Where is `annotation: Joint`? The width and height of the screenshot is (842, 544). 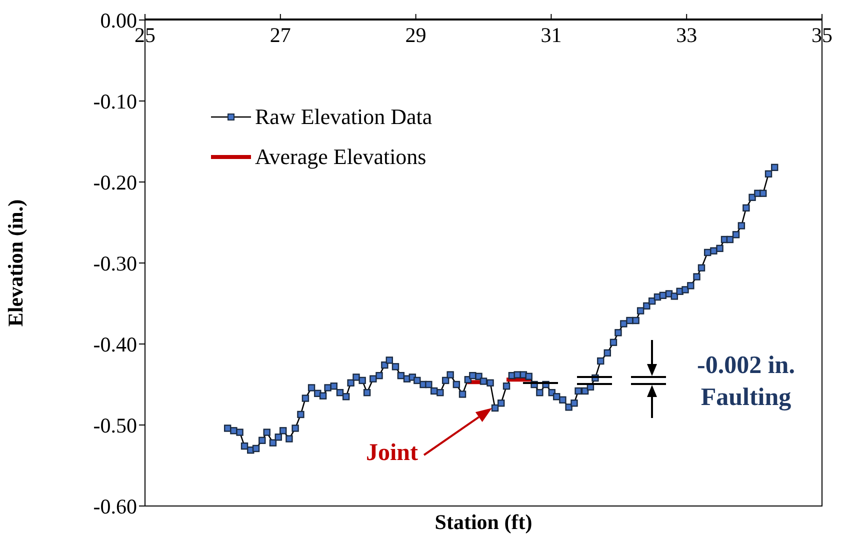 annotation: Joint is located at coordinates (392, 453).